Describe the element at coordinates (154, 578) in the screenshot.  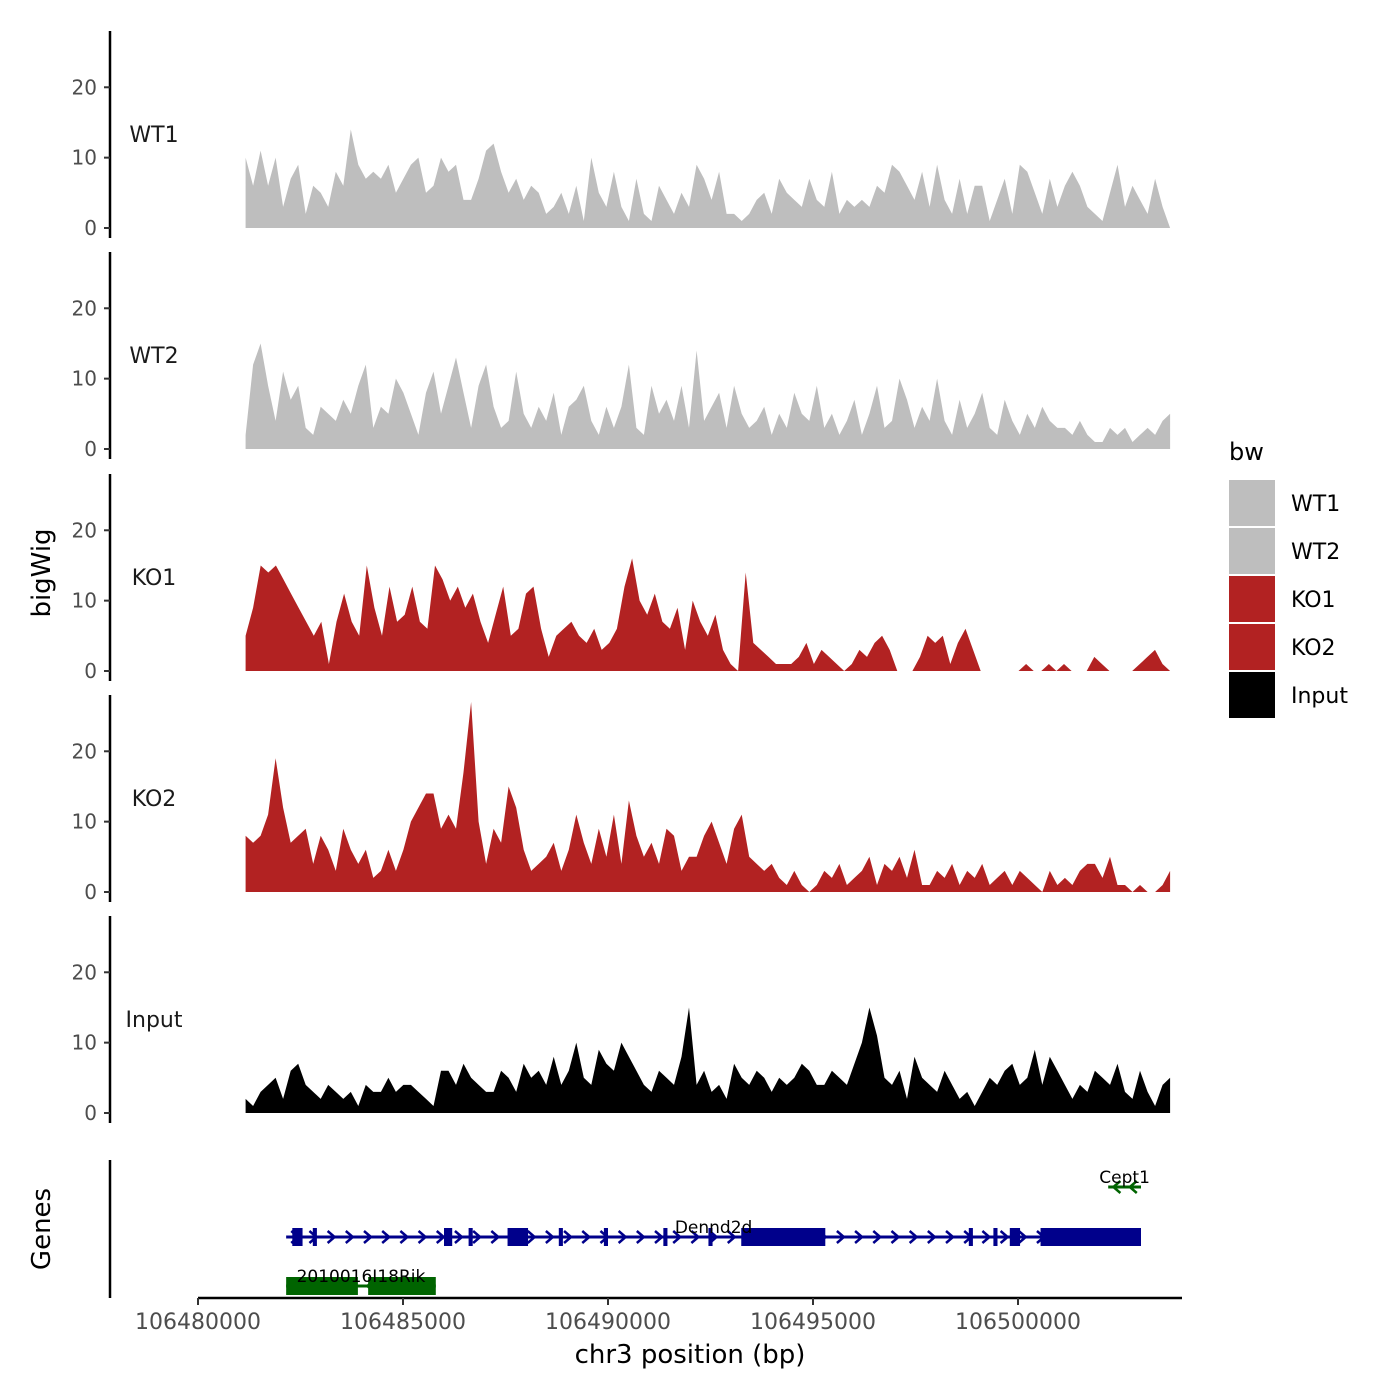
I see `track-label: KO1` at that location.